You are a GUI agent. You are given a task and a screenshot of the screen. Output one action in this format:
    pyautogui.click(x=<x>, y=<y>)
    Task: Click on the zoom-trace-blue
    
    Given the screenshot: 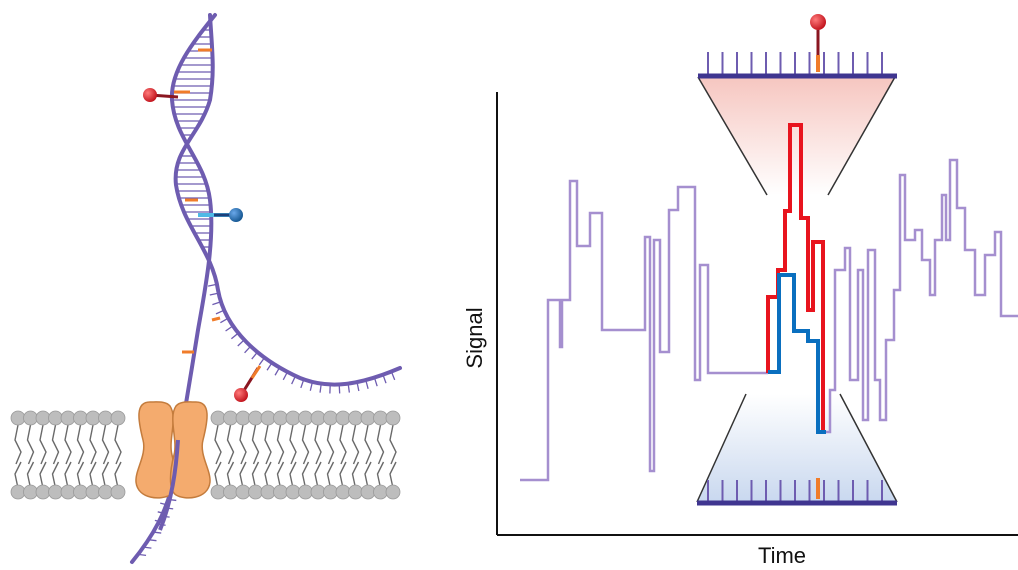 What is the action you would take?
    pyautogui.click(x=797, y=353)
    